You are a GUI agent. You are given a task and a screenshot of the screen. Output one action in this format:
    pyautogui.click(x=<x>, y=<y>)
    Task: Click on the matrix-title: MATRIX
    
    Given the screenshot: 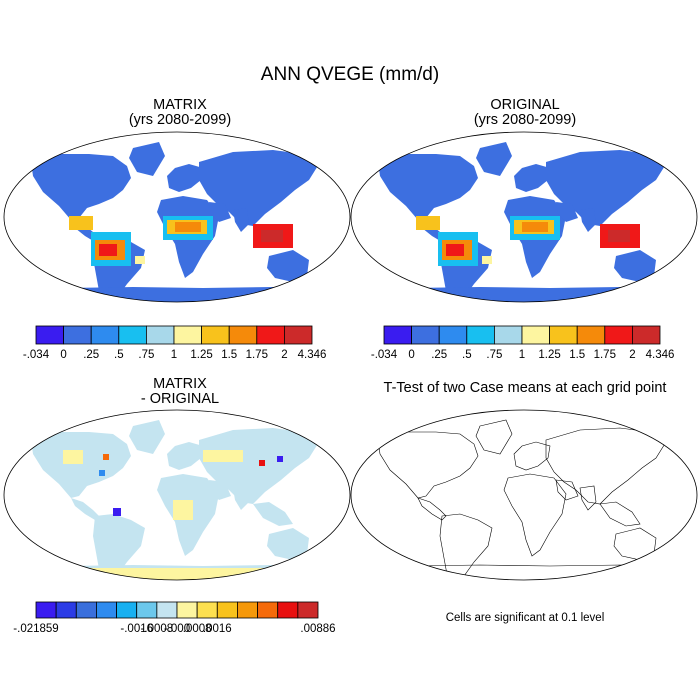 What is the action you would take?
    pyautogui.click(x=180, y=105)
    